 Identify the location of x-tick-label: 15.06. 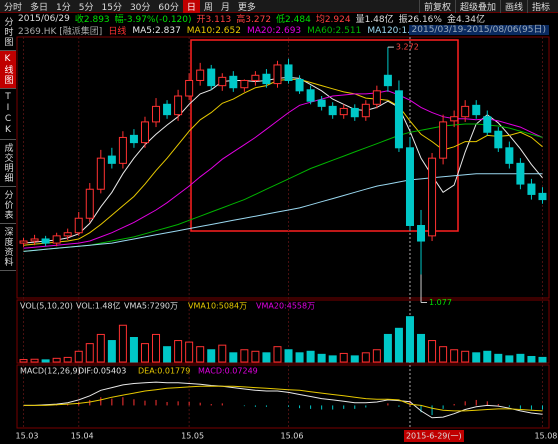
(292, 436).